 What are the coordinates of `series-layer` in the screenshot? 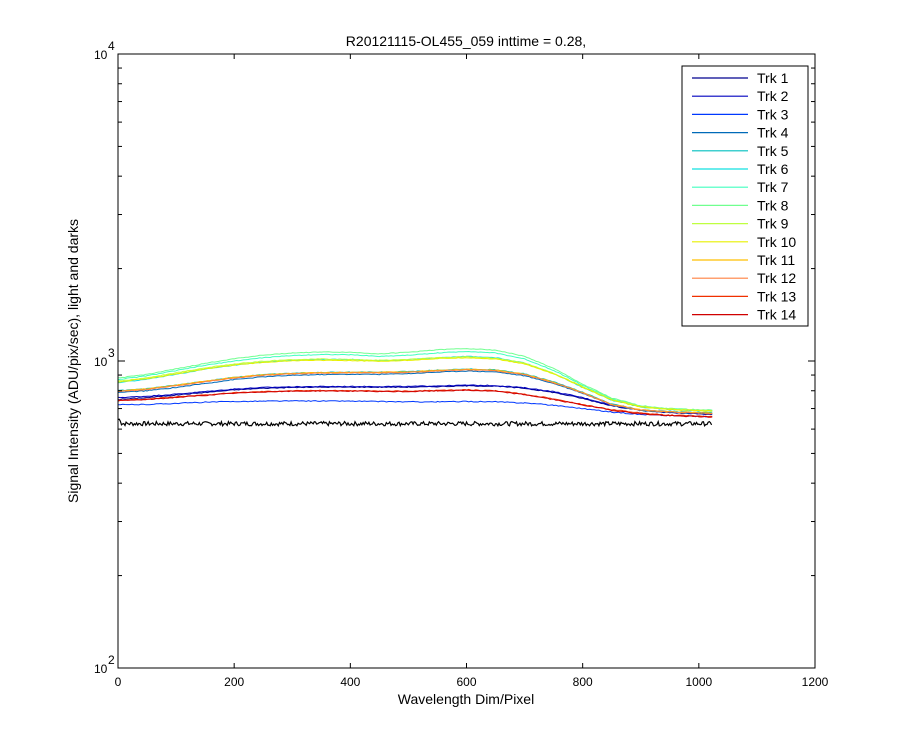 It's located at (415, 388).